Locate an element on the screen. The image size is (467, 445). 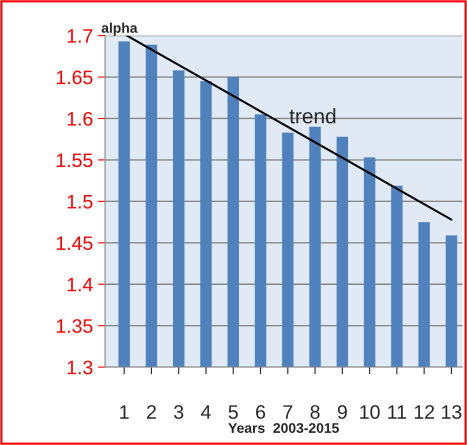
x-tick-label: 1 is located at coordinates (124, 412).